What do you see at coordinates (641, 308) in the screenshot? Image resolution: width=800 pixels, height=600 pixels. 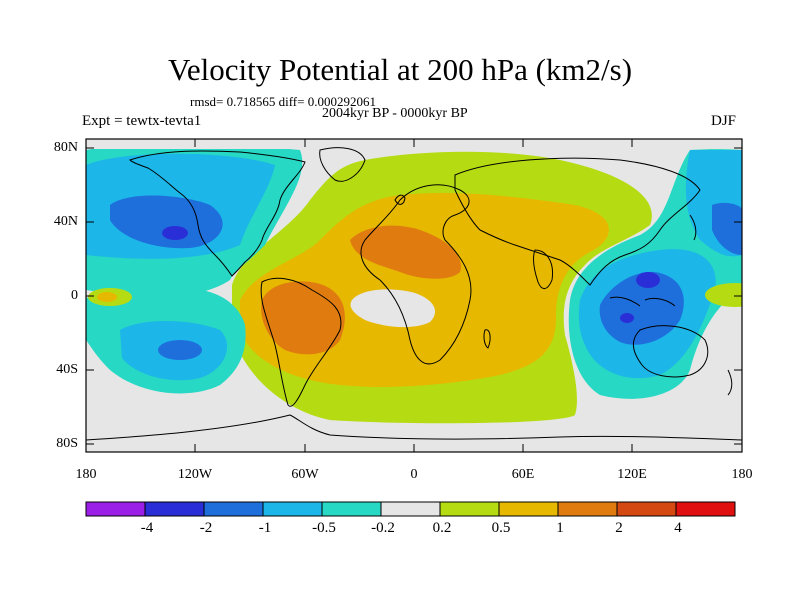 I see `negative-region-wpac3` at bounding box center [641, 308].